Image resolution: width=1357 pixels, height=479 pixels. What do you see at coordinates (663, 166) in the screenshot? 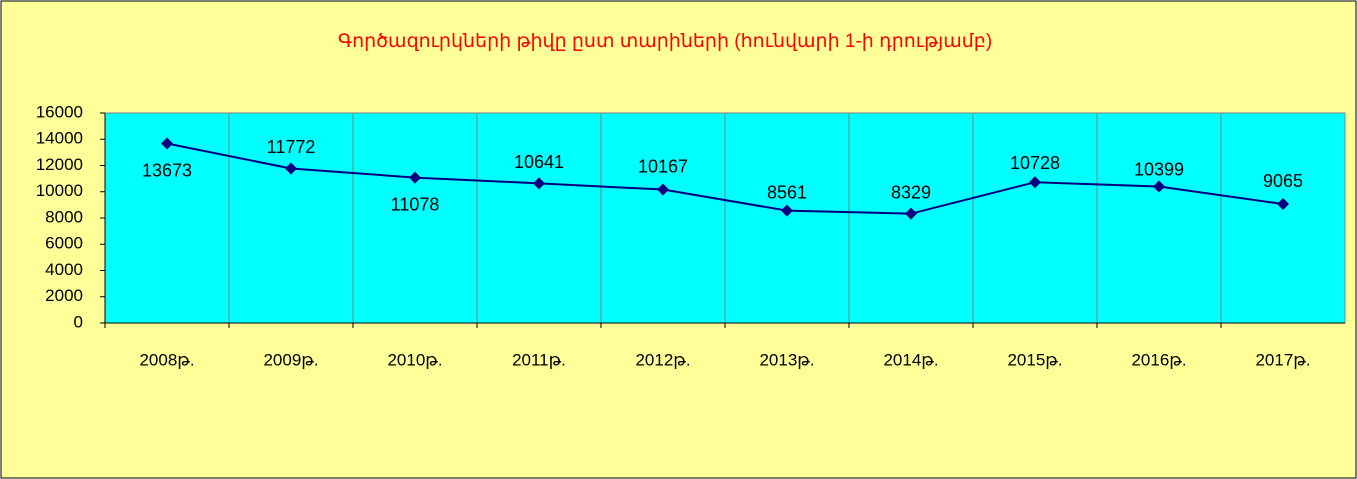
I see `data-label: 10167` at bounding box center [663, 166].